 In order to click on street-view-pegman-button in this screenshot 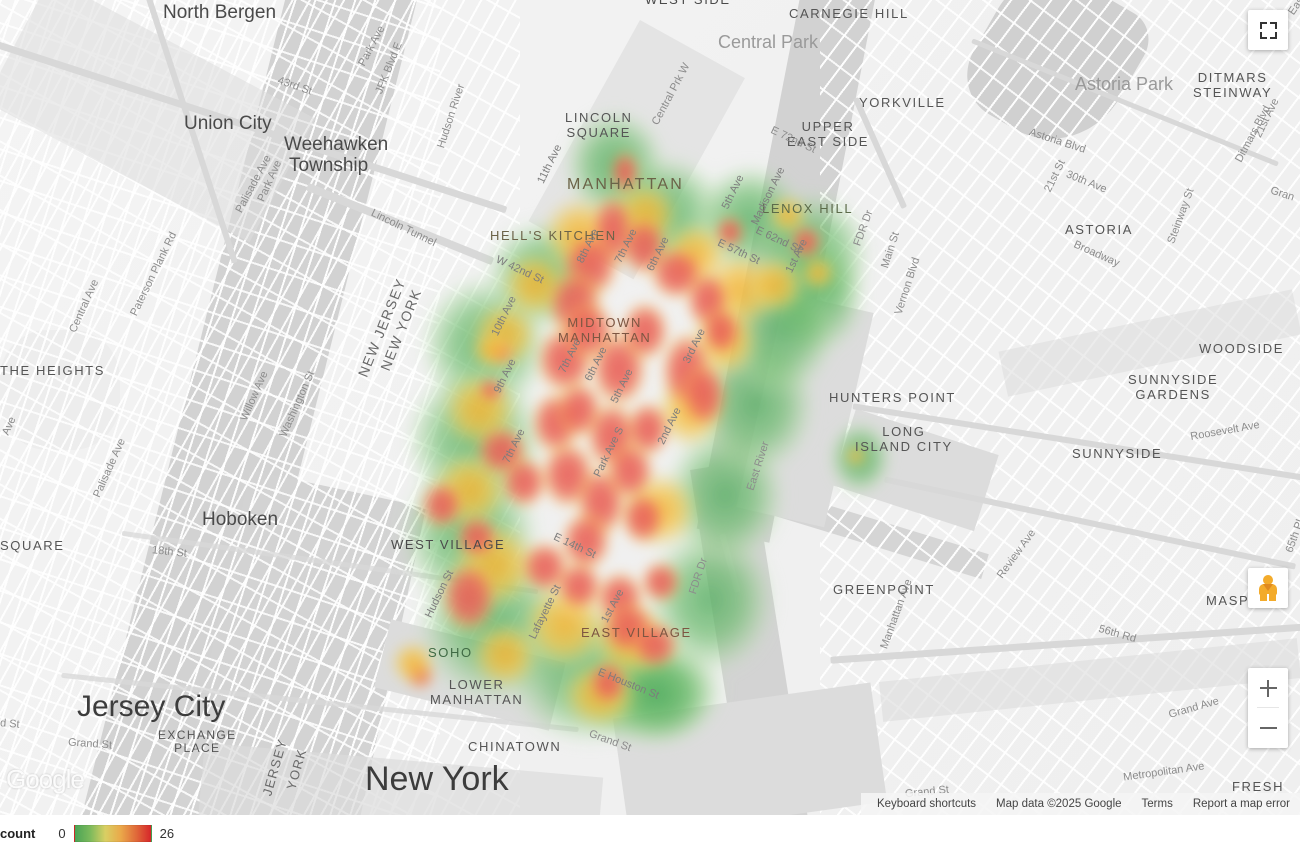, I will do `click(1268, 588)`.